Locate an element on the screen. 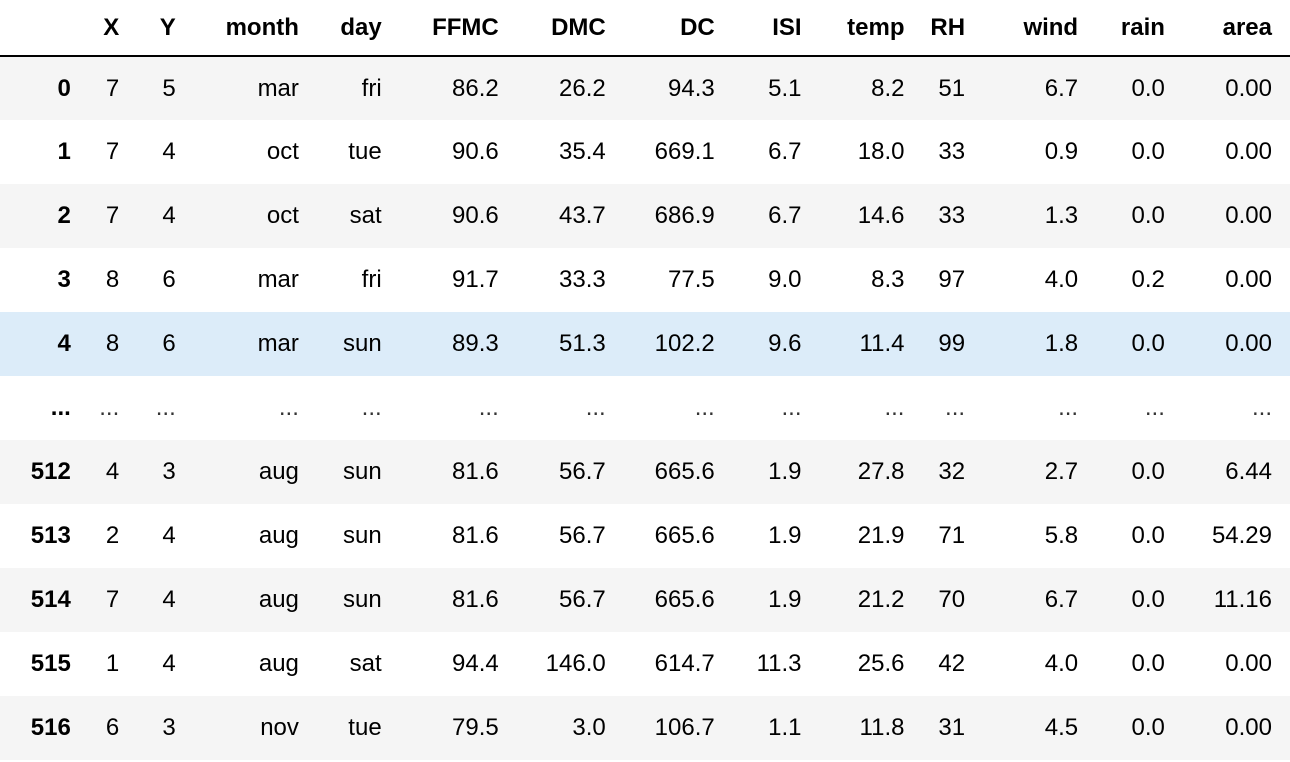  row-index: 514 is located at coordinates (50, 599).